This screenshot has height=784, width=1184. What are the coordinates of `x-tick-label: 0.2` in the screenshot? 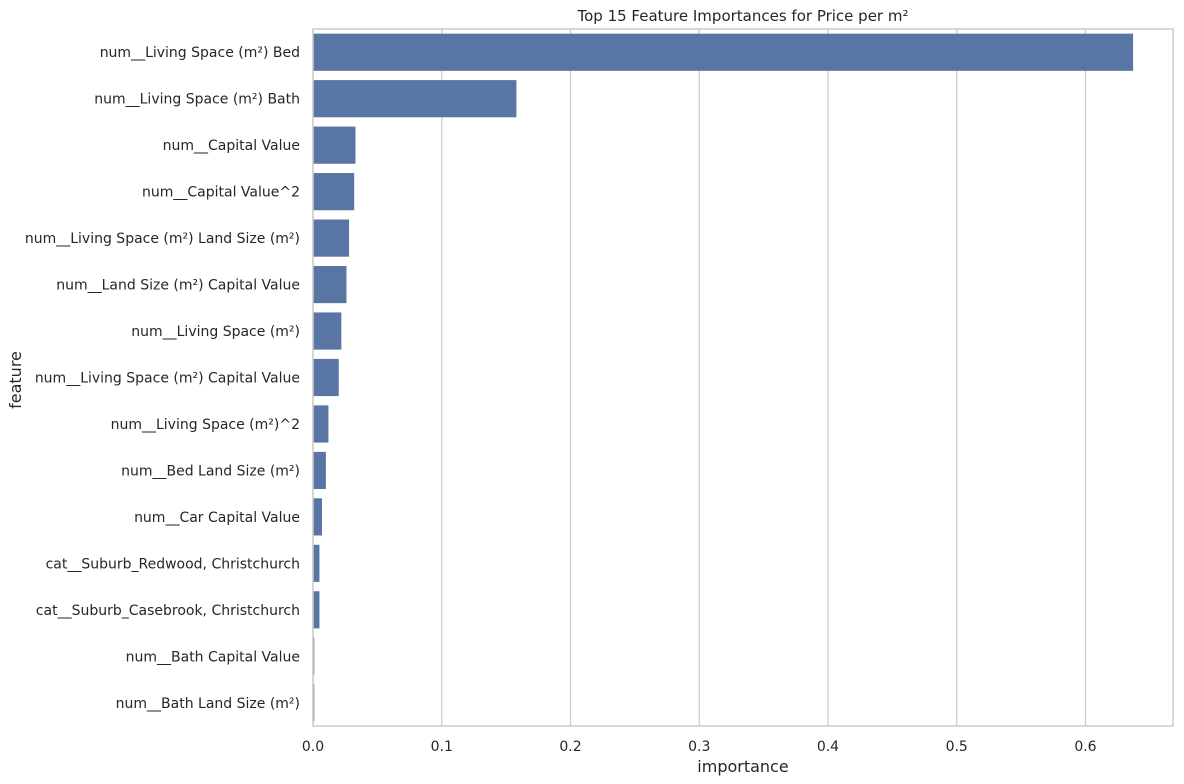 It's located at (570, 747).